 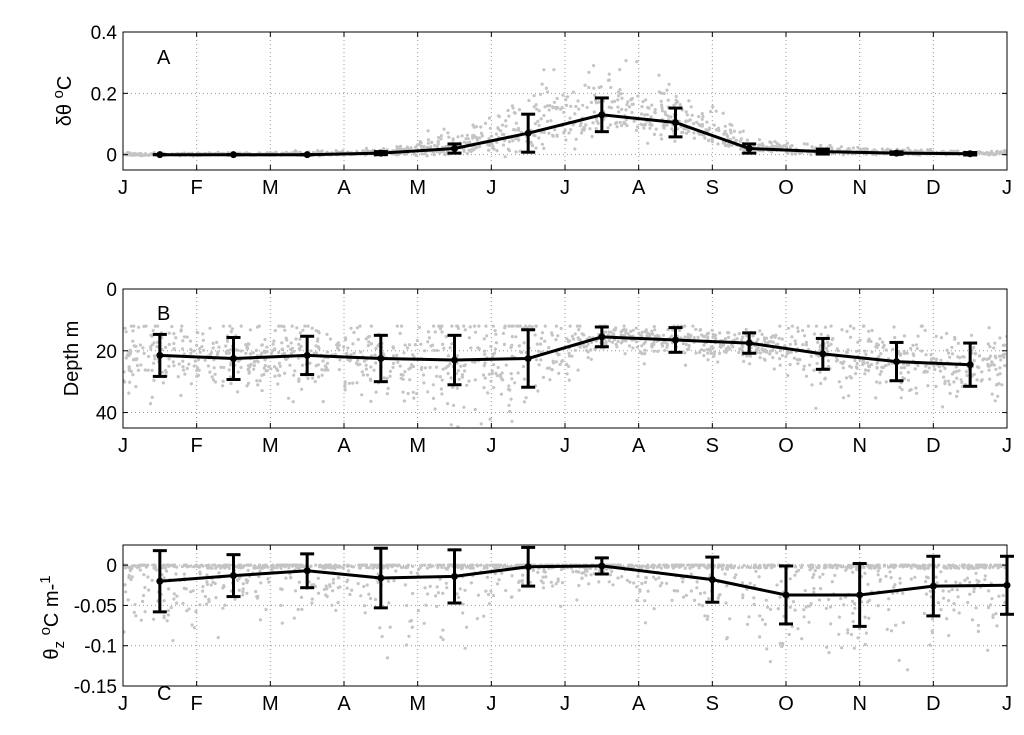 I want to click on x-tick-label: M, so click(x=417, y=188).